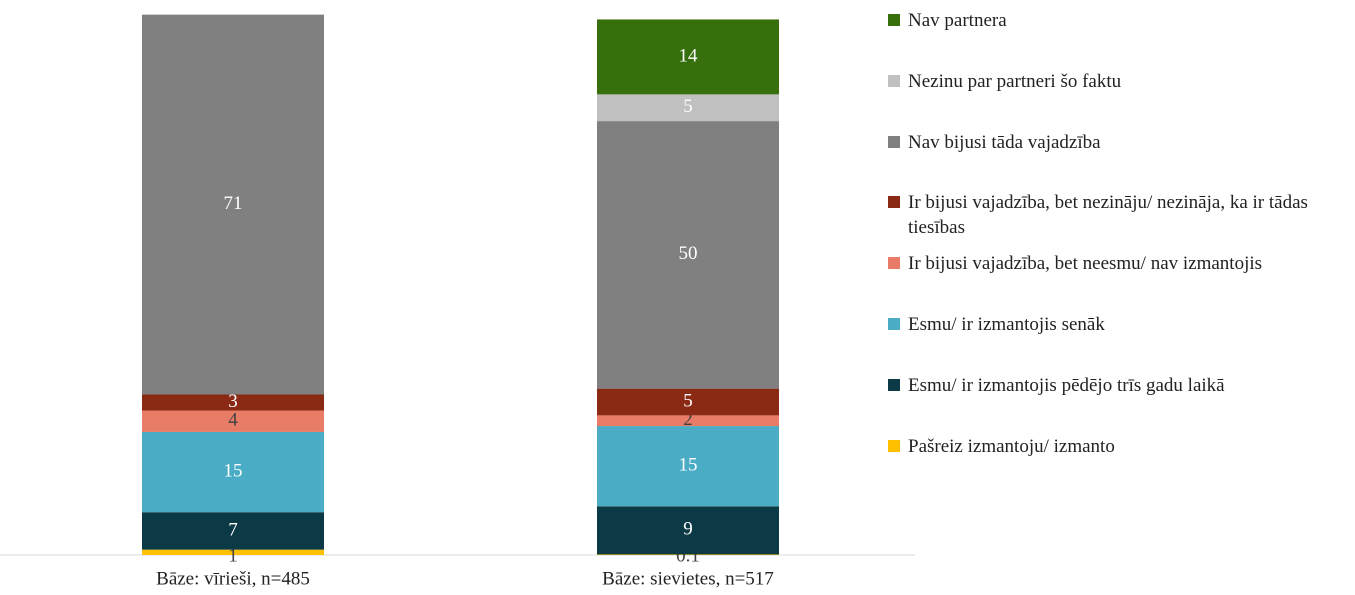  What do you see at coordinates (1121, 324) in the screenshot?
I see `legend-entry: Esmu/ ir izmantojis senāk` at bounding box center [1121, 324].